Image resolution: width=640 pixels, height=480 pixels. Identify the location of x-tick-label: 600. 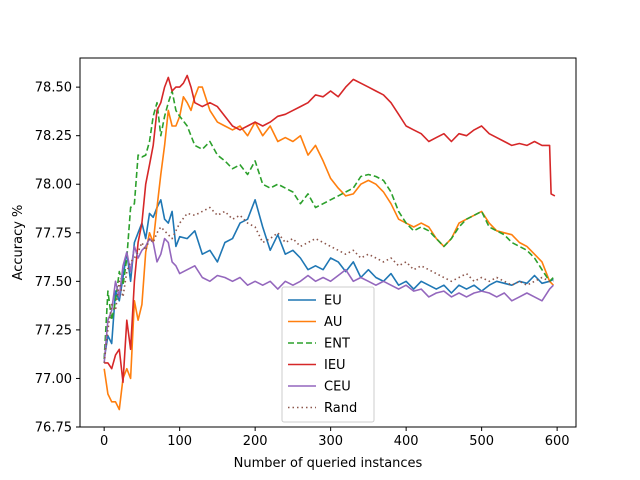
(557, 441).